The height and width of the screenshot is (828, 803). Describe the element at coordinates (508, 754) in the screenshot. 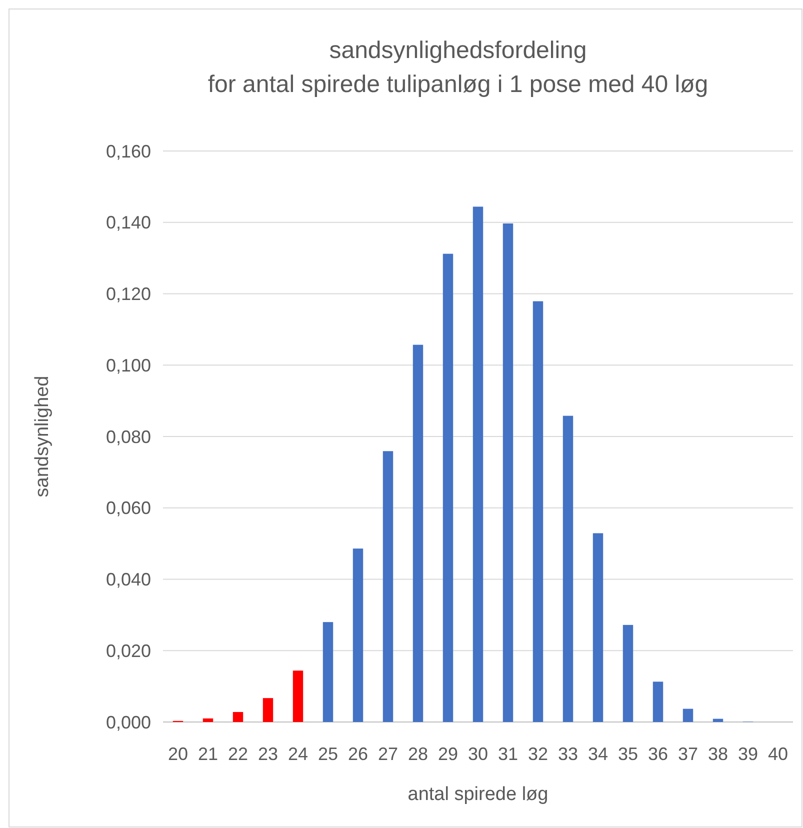

I see `x-tick-label: 31` at that location.